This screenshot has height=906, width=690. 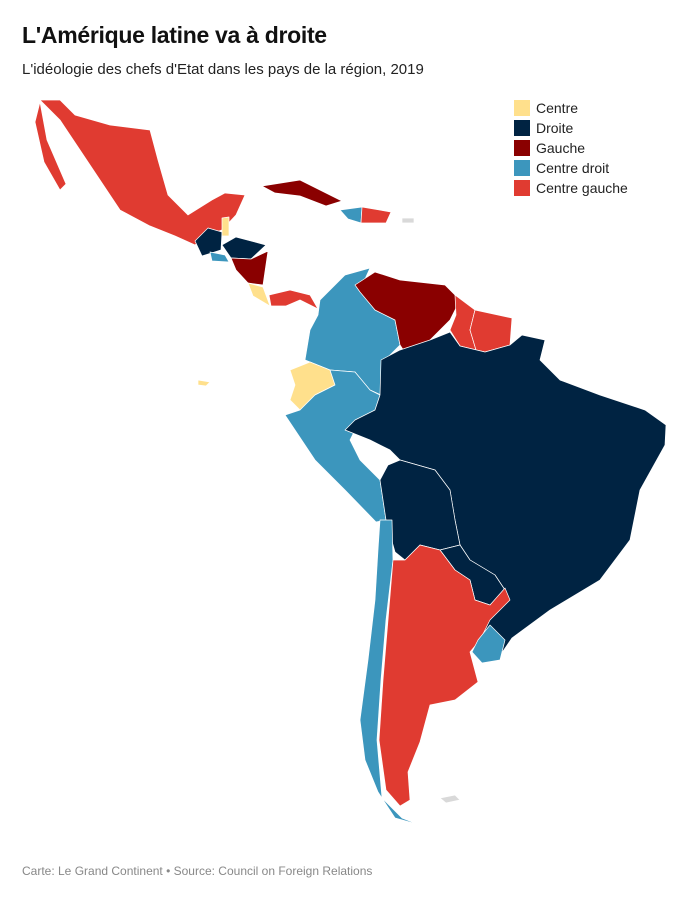 I want to click on legend-item-gauche: Gauche, so click(x=571, y=148).